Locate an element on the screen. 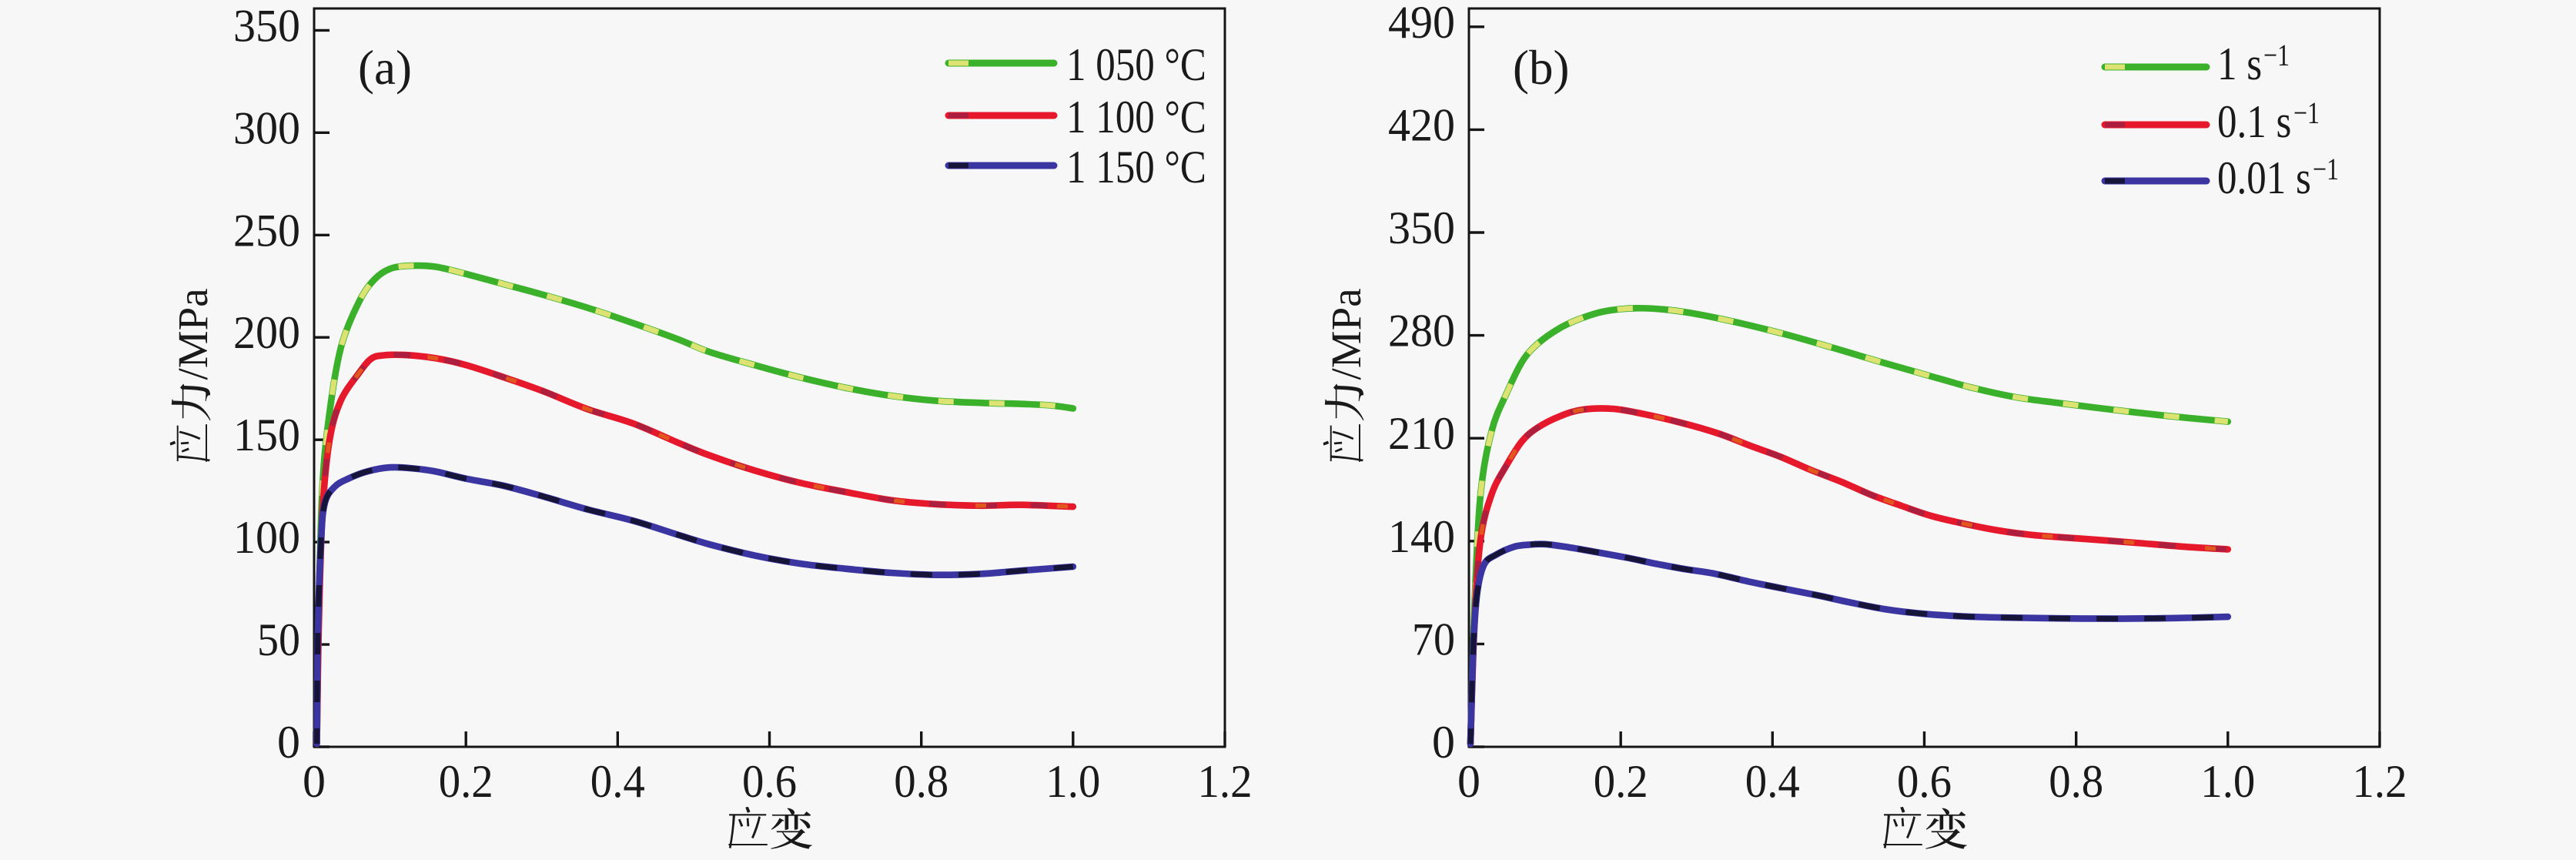  svg-text: (a) is located at coordinates (385, 68).